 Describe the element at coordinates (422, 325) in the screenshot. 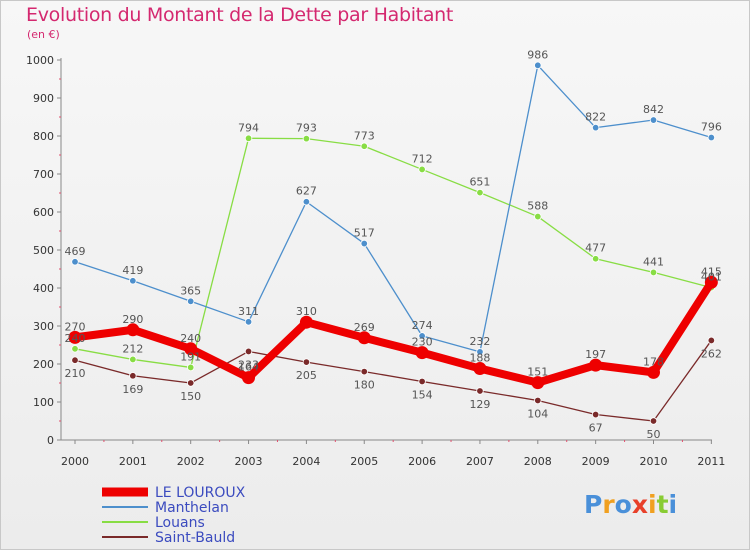

I see `data-label: 274` at that location.